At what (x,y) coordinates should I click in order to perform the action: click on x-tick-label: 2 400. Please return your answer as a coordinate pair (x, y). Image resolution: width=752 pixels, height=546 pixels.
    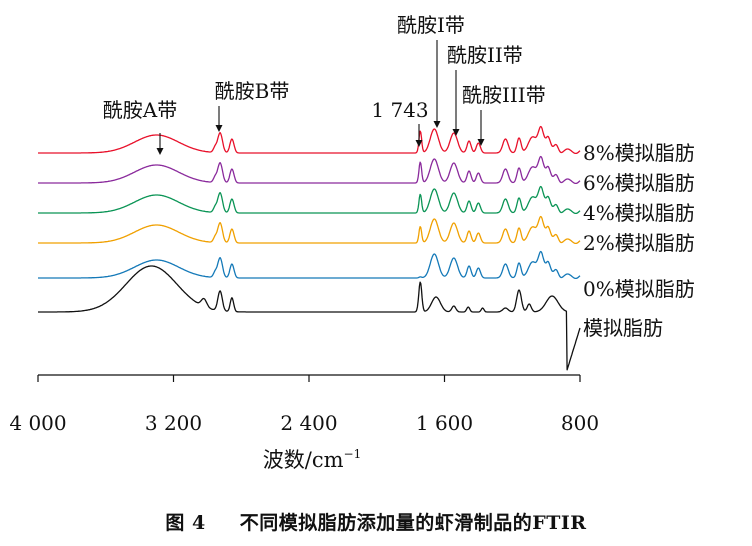
    Looking at the image, I should click on (308, 423).